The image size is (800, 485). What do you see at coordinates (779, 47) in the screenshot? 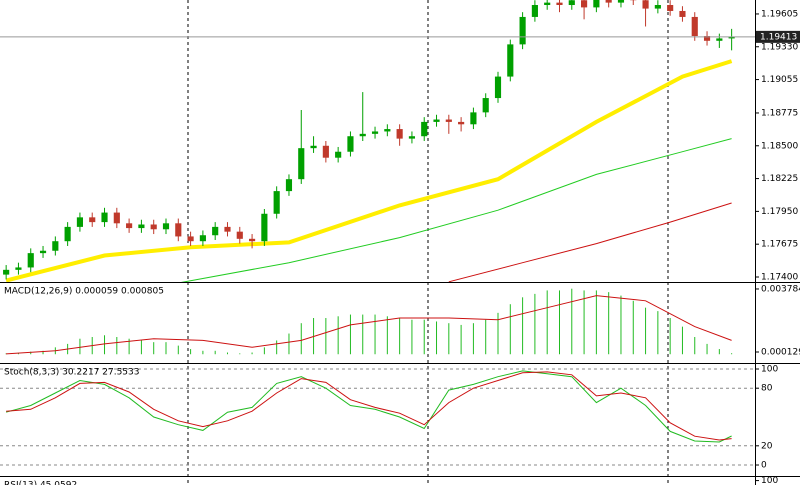
I see `y-tick-label: 1.19330` at bounding box center [779, 47].